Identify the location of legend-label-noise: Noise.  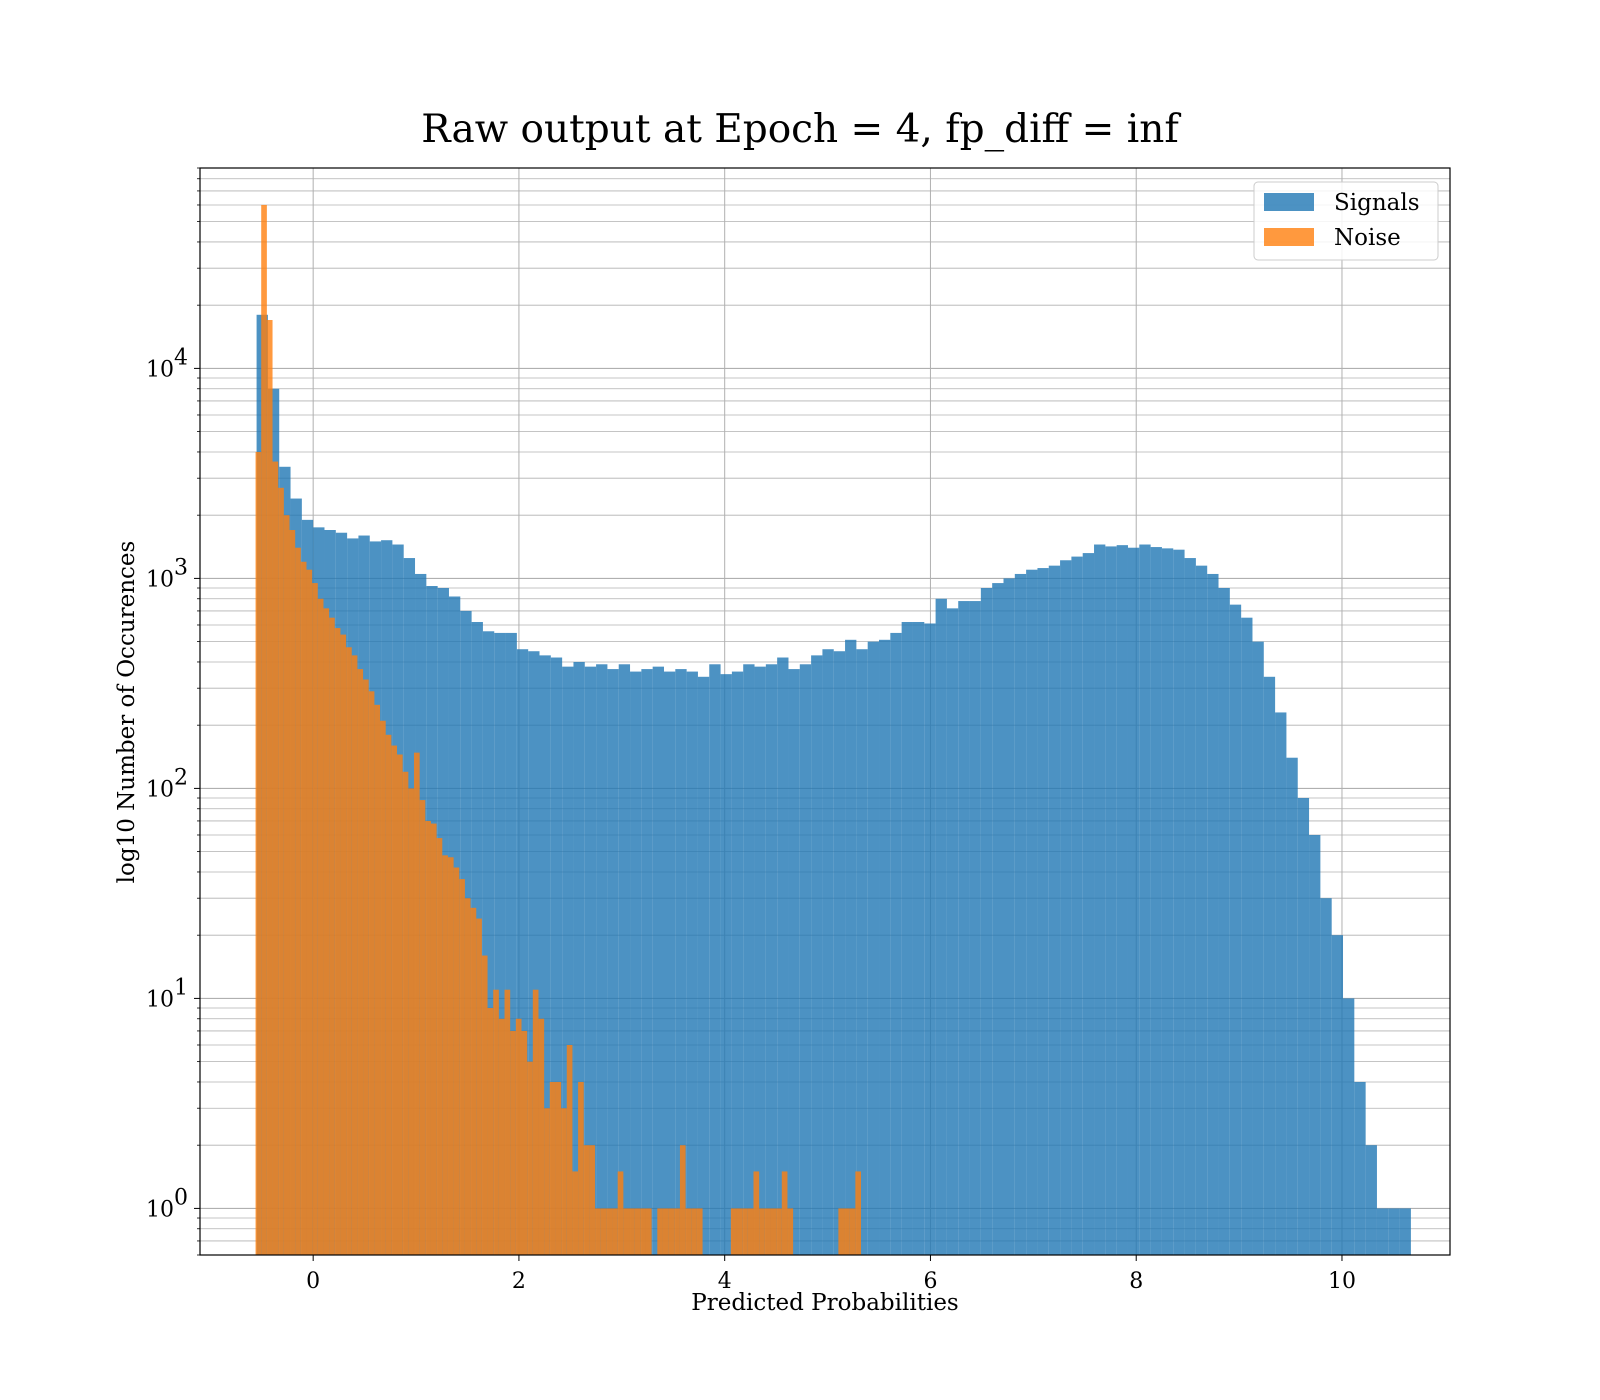
(1367, 238).